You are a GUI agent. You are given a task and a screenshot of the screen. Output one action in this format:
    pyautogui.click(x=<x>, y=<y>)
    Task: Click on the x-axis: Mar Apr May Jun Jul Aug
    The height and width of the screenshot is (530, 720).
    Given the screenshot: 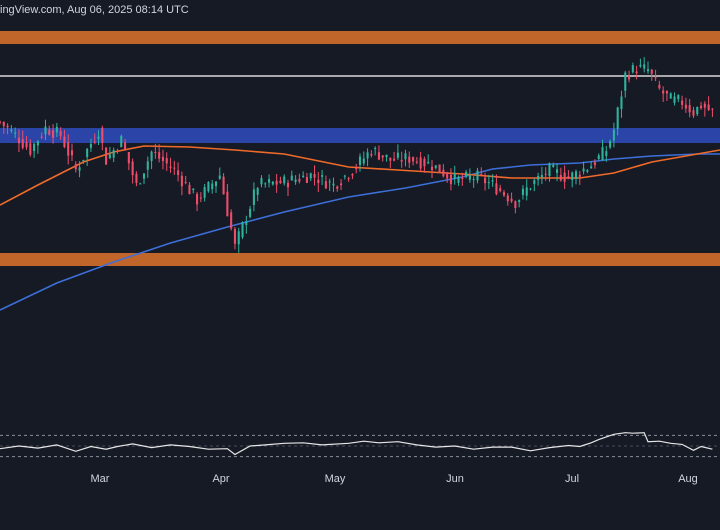 What is the action you would take?
    pyautogui.click(x=394, y=479)
    